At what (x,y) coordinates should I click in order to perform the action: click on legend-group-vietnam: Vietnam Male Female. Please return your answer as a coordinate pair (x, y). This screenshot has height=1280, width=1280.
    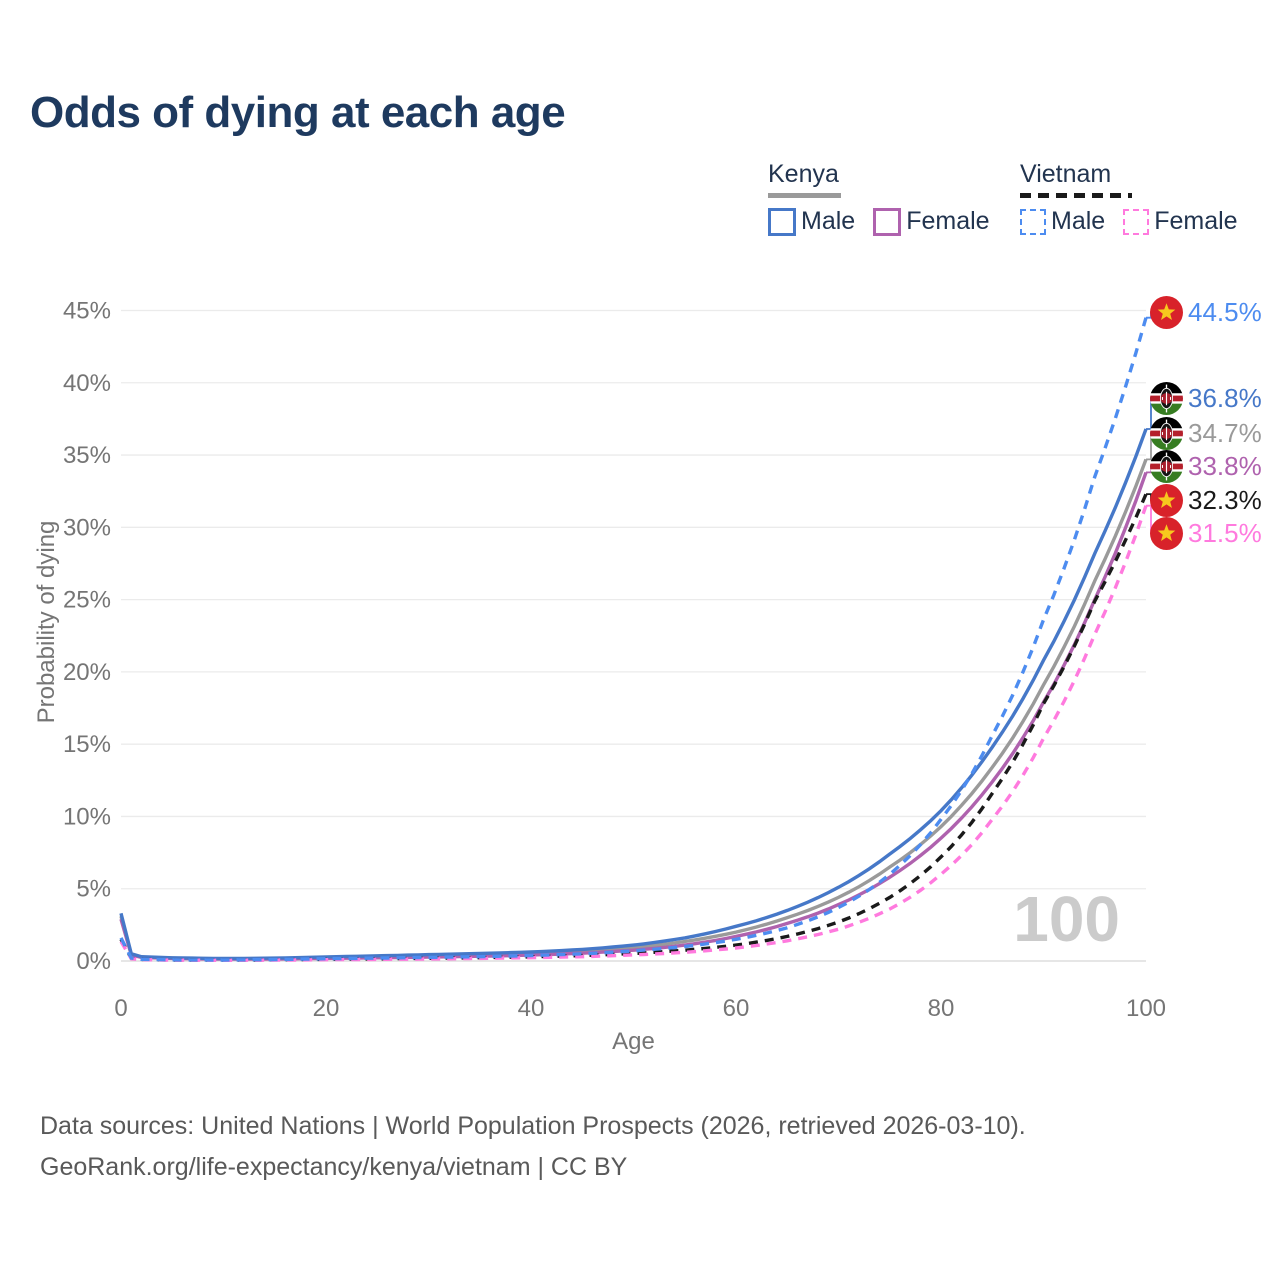
    Looking at the image, I should click on (1129, 198).